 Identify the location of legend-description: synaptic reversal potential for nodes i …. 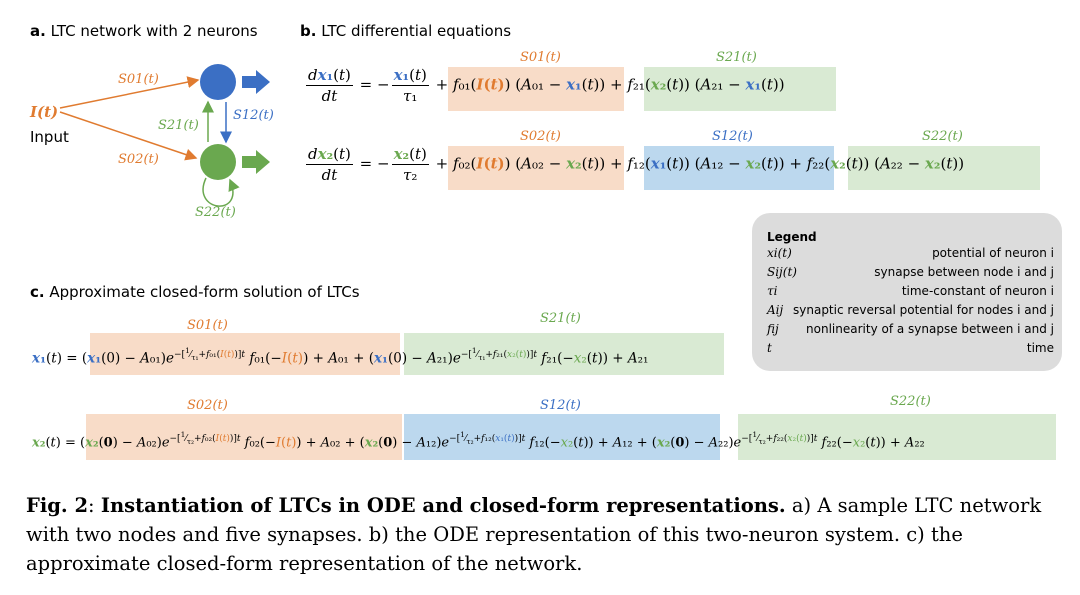
(923, 310).